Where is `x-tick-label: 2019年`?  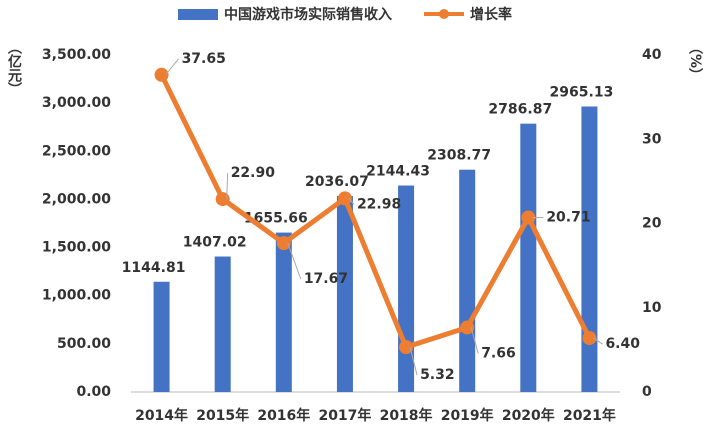
x-tick-label: 2019年 is located at coordinates (467, 415).